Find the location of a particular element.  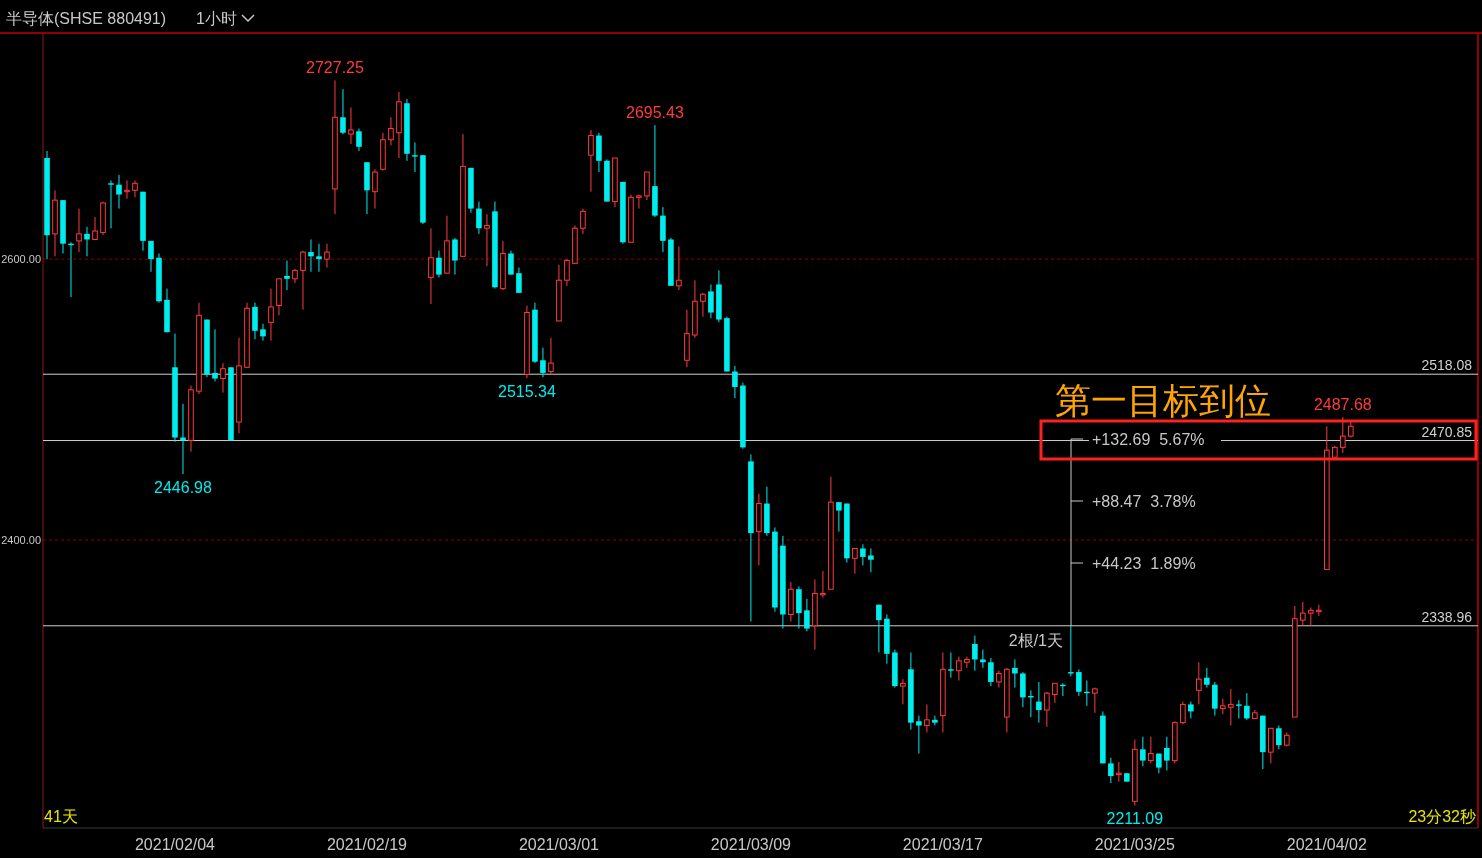

annotation: 2根/1天 is located at coordinates (1035, 640).